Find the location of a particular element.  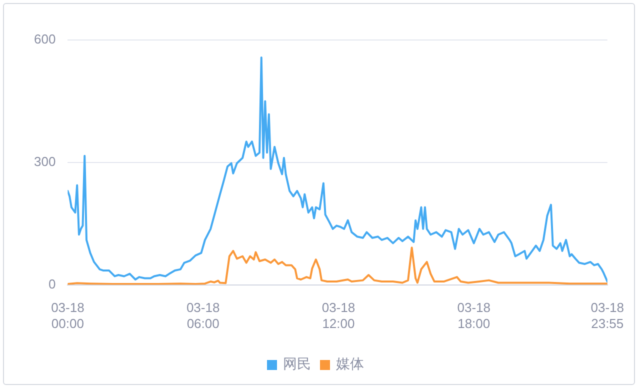

x-tick-label: 03-18 12:00 is located at coordinates (339, 315).